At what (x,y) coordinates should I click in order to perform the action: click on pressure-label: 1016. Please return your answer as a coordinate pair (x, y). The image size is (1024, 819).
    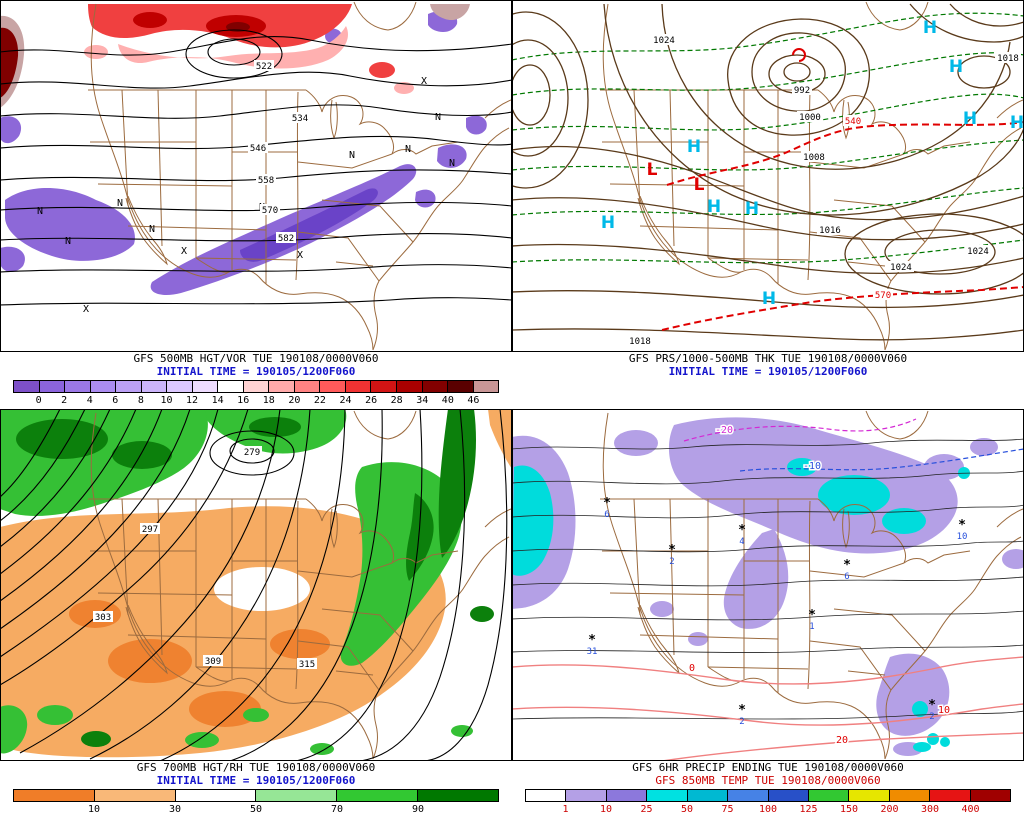
    Looking at the image, I should click on (830, 230).